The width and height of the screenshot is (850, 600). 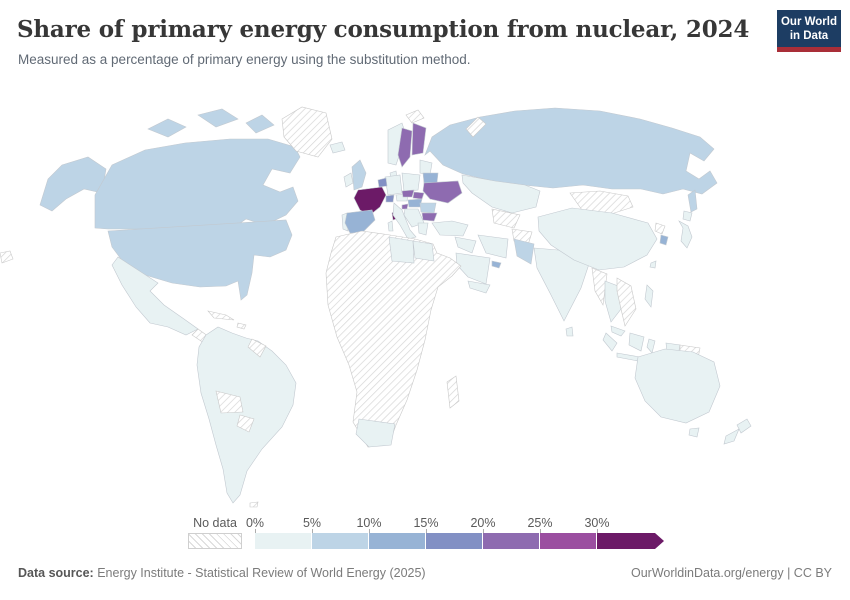 What do you see at coordinates (450, 228) in the screenshot?
I see `country-turkey` at bounding box center [450, 228].